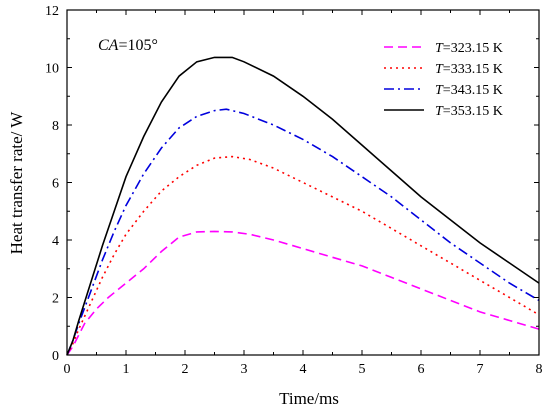 This screenshot has width=550, height=413. What do you see at coordinates (185, 369) in the screenshot?
I see `x-tick-label-2: 2` at bounding box center [185, 369].